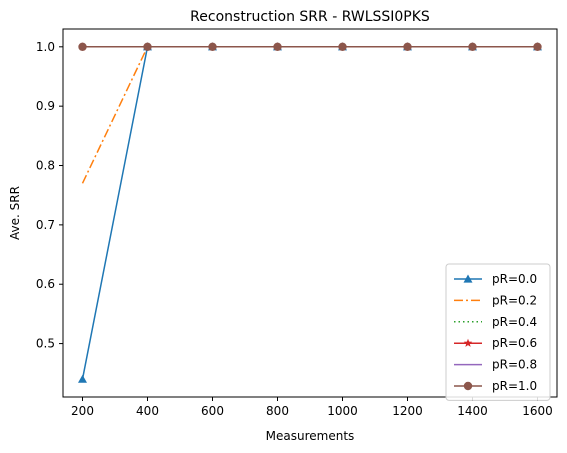  I want to click on legend: pR=0.0 pR=0.2 pR=0.4 pR=0.6 pR=0.8 pR=1.0, so click(498, 332).